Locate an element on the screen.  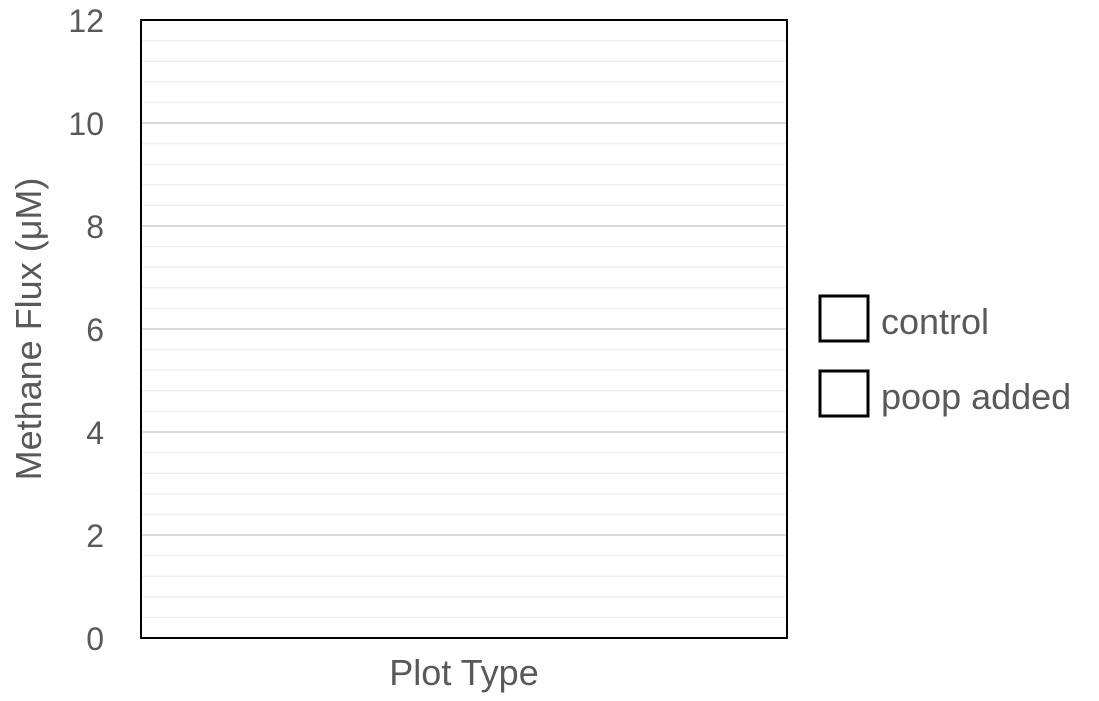
y-tick-label: 2 is located at coordinates (95, 536).